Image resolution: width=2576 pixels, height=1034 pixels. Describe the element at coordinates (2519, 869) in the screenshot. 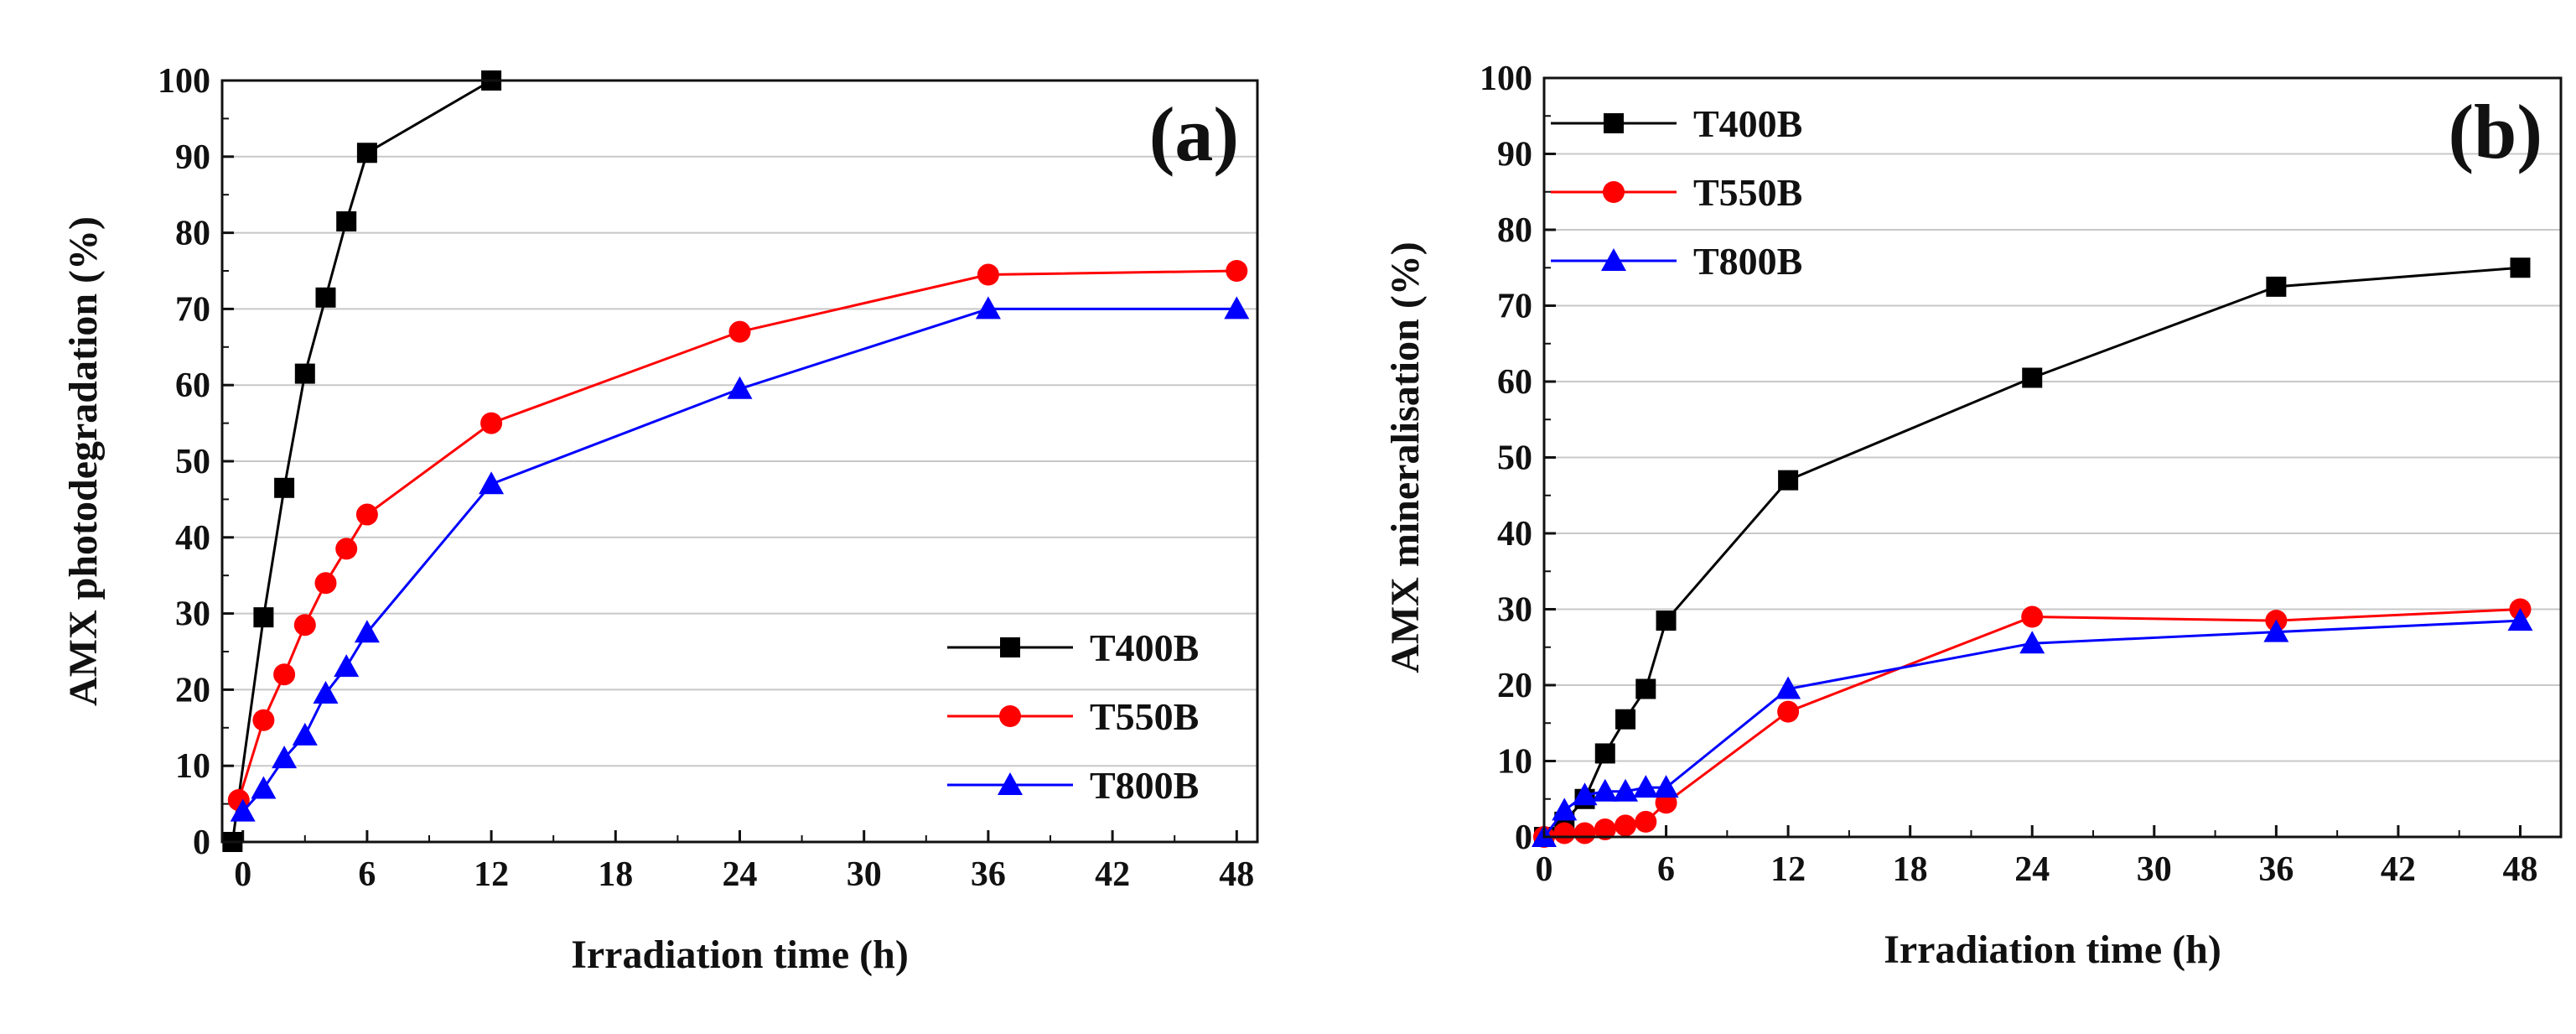

I see `x-tick-label: 48` at that location.